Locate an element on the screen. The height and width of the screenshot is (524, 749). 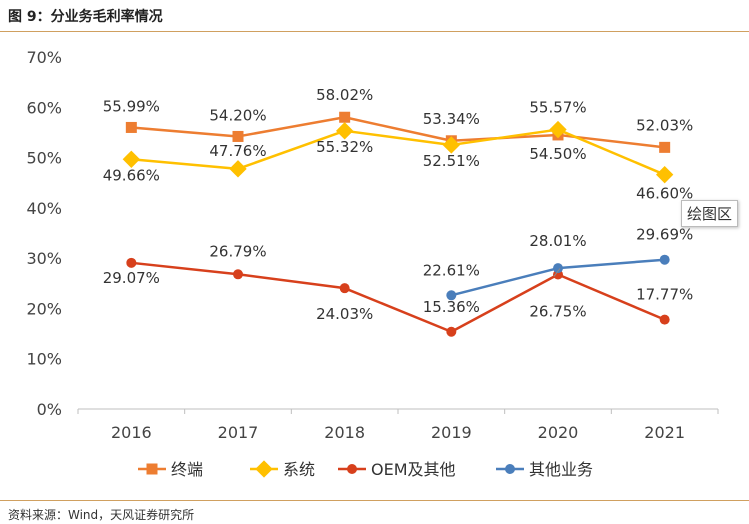
series-line-system is located at coordinates (398, 152).